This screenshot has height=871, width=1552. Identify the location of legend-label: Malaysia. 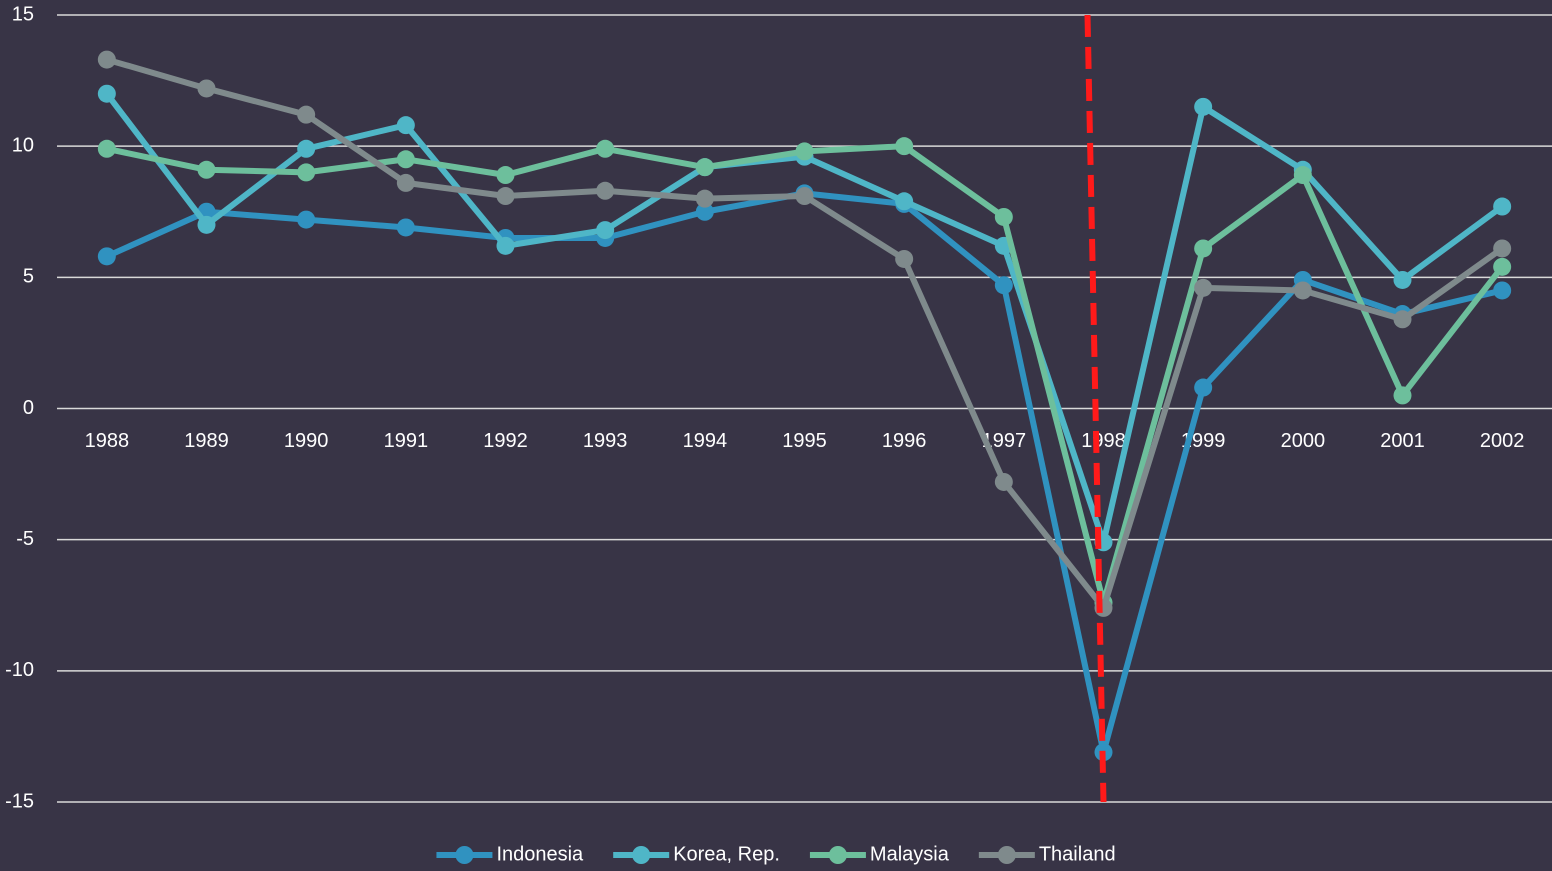
(910, 854).